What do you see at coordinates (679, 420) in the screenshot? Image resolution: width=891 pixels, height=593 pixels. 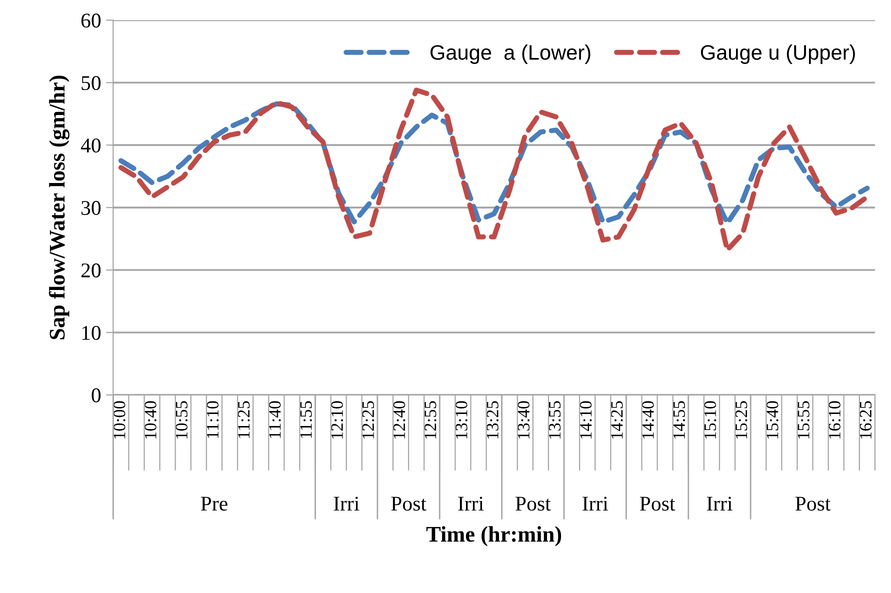 I see `x-tick-label: 14:55` at bounding box center [679, 420].